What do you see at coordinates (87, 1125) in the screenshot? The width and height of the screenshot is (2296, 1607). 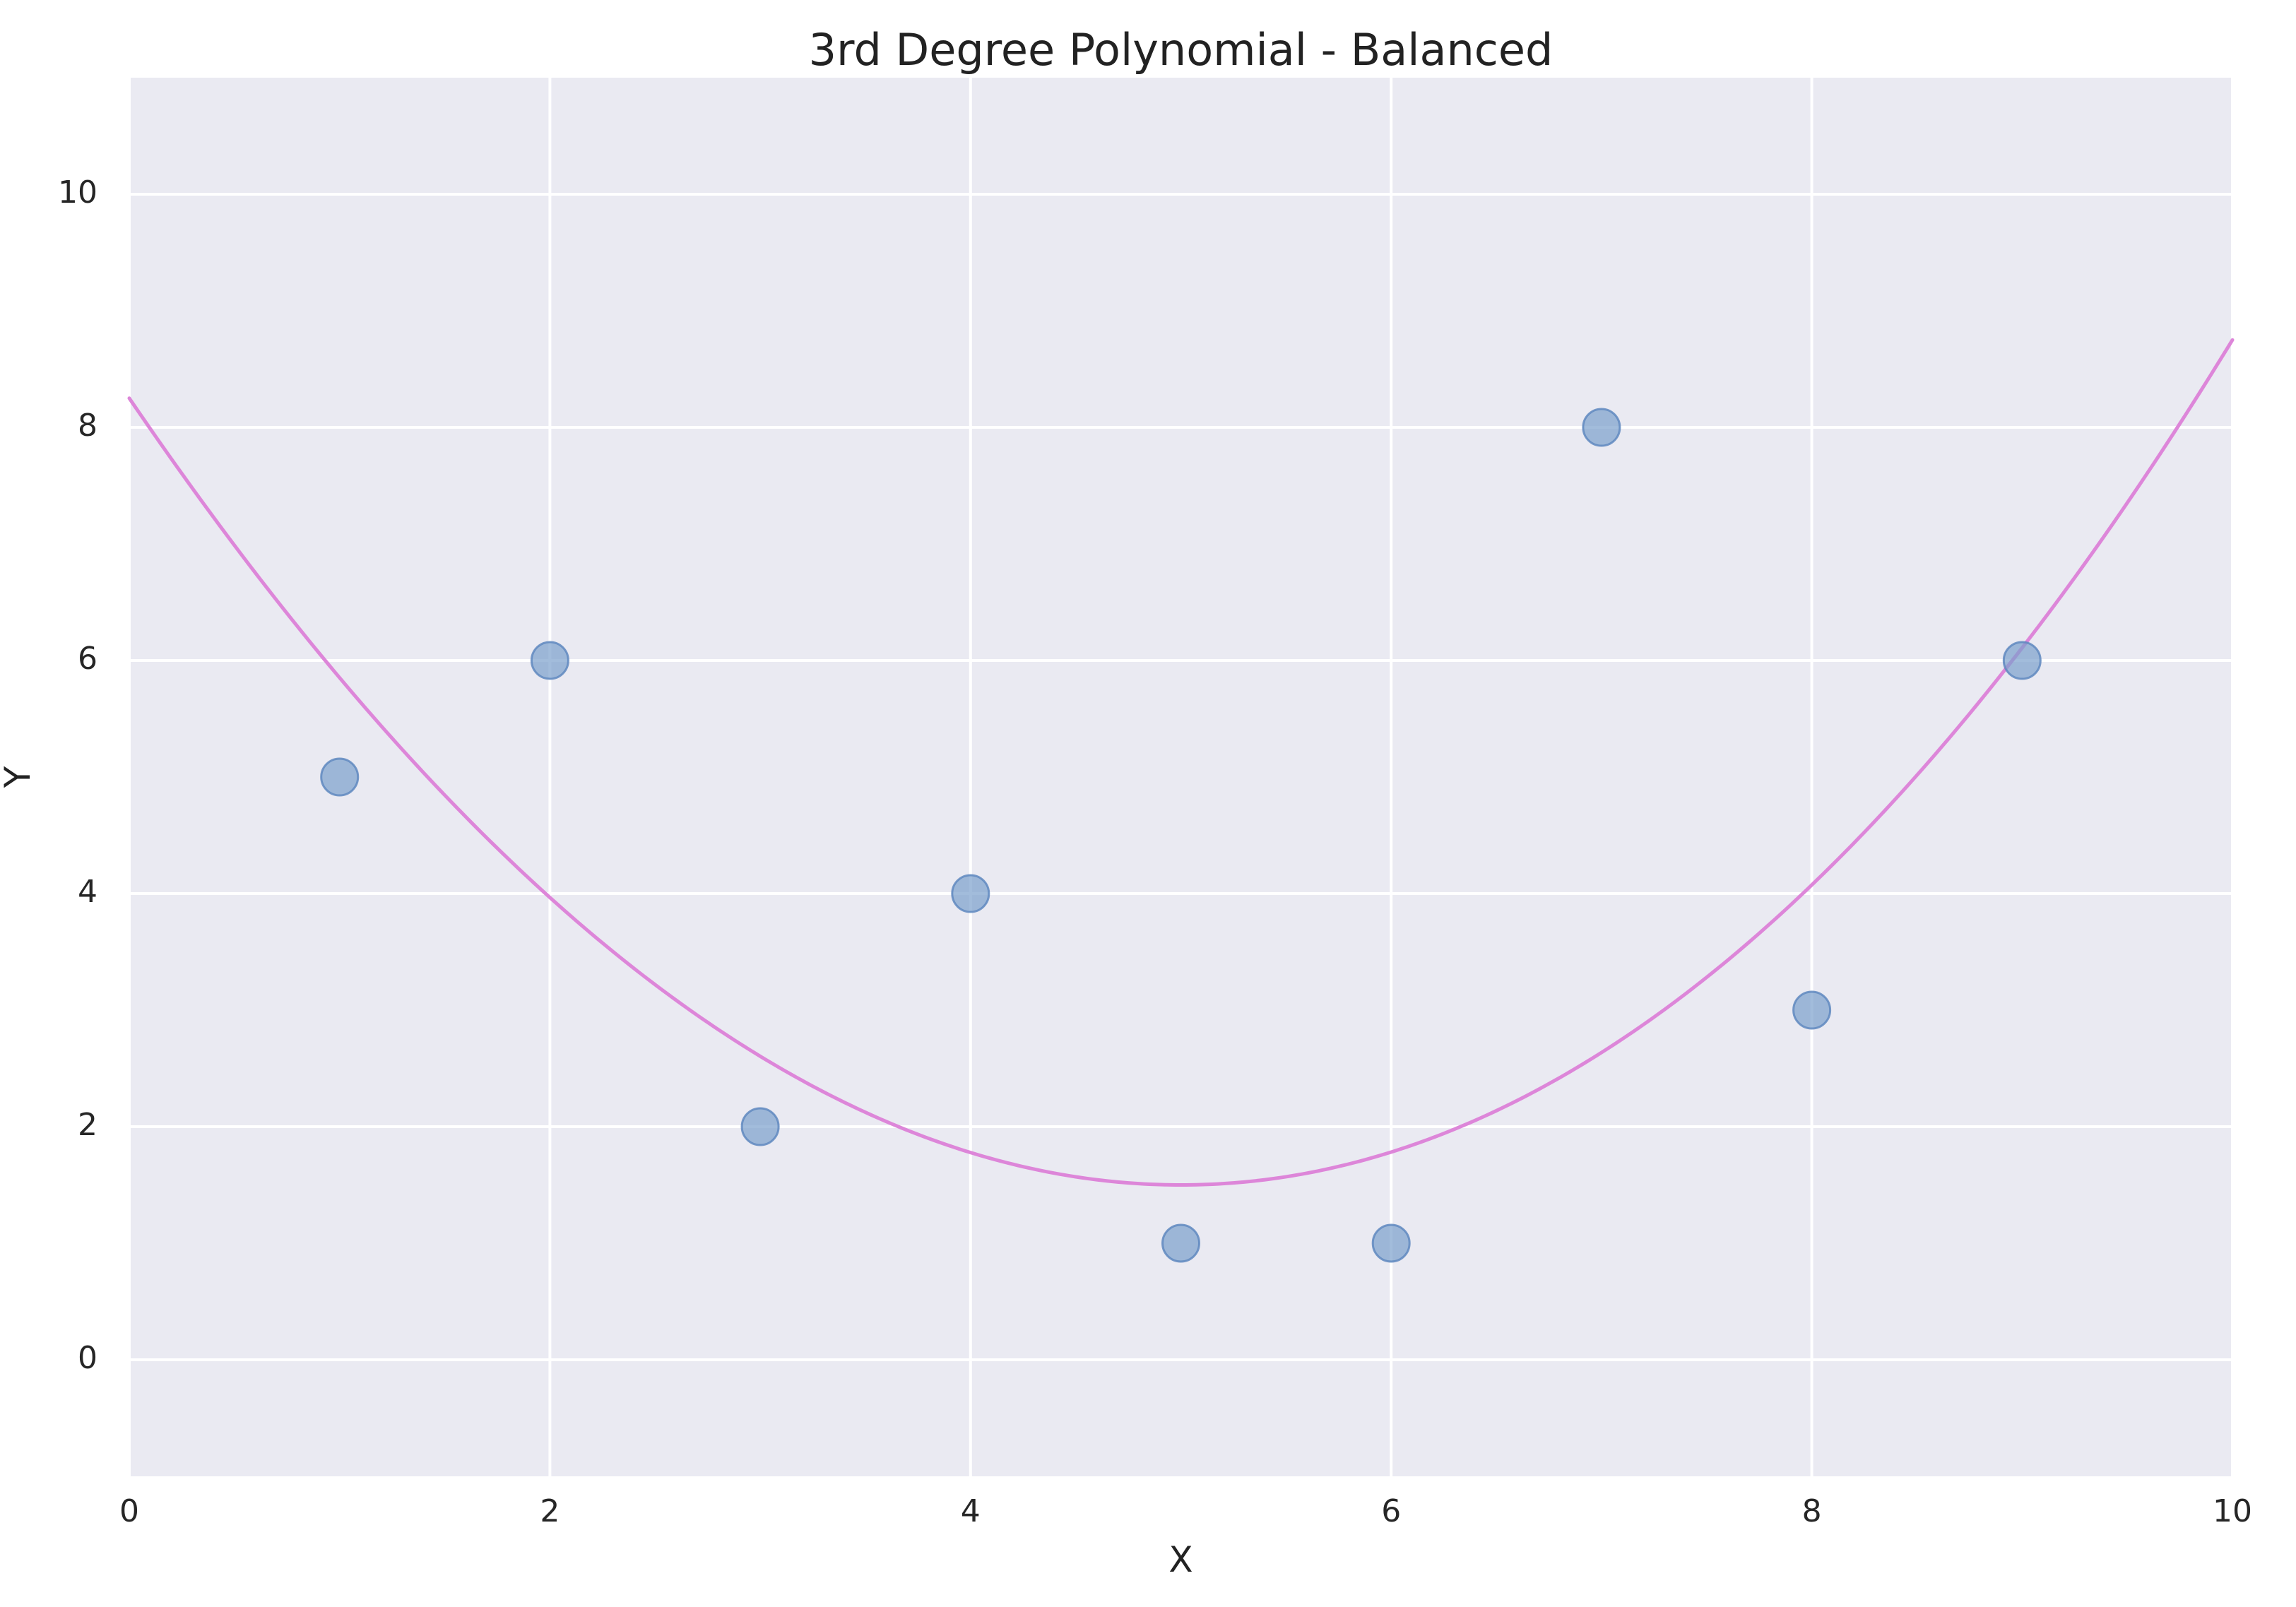 I see `y-tick-label: 2` at bounding box center [87, 1125].